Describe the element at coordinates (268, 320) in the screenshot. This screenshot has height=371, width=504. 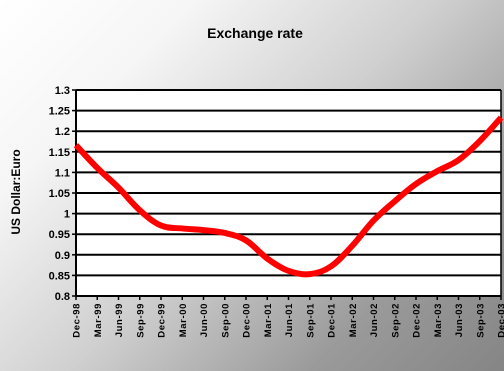
I see `x-tick-label: Mar-01` at that location.